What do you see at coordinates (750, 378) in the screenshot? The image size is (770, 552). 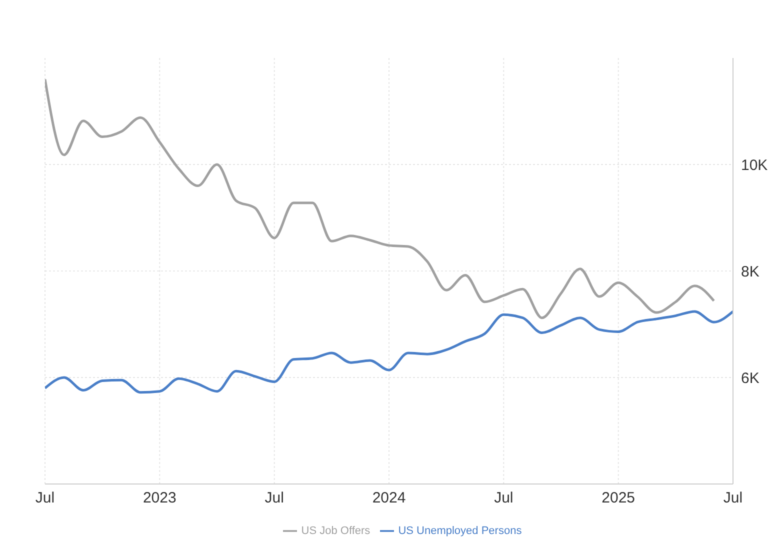 I see `y-tick-label: 6K` at bounding box center [750, 378].